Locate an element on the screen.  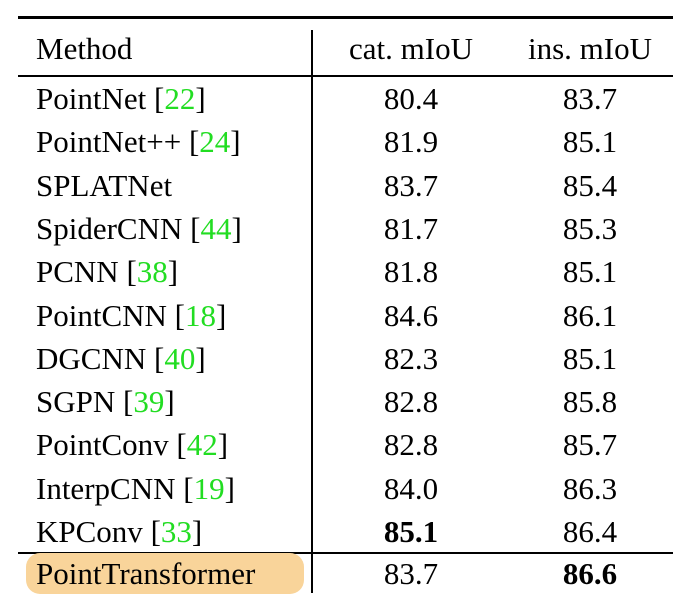
header-ins-miou: ins. mIoU is located at coordinates (590, 48).